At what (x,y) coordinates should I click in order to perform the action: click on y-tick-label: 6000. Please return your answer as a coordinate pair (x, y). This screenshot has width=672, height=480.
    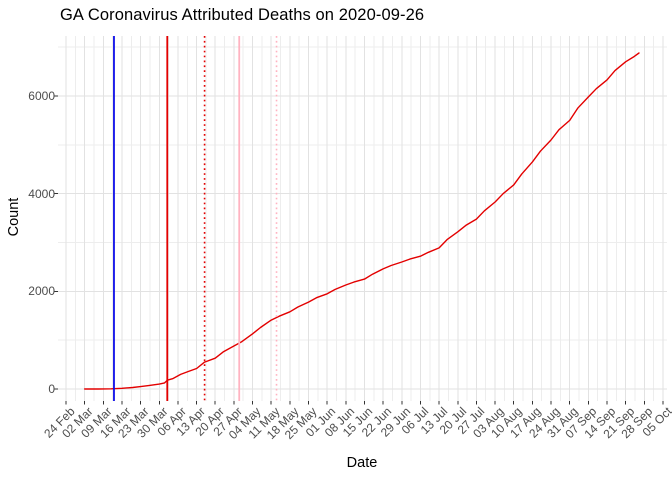
    Looking at the image, I should click on (41, 96).